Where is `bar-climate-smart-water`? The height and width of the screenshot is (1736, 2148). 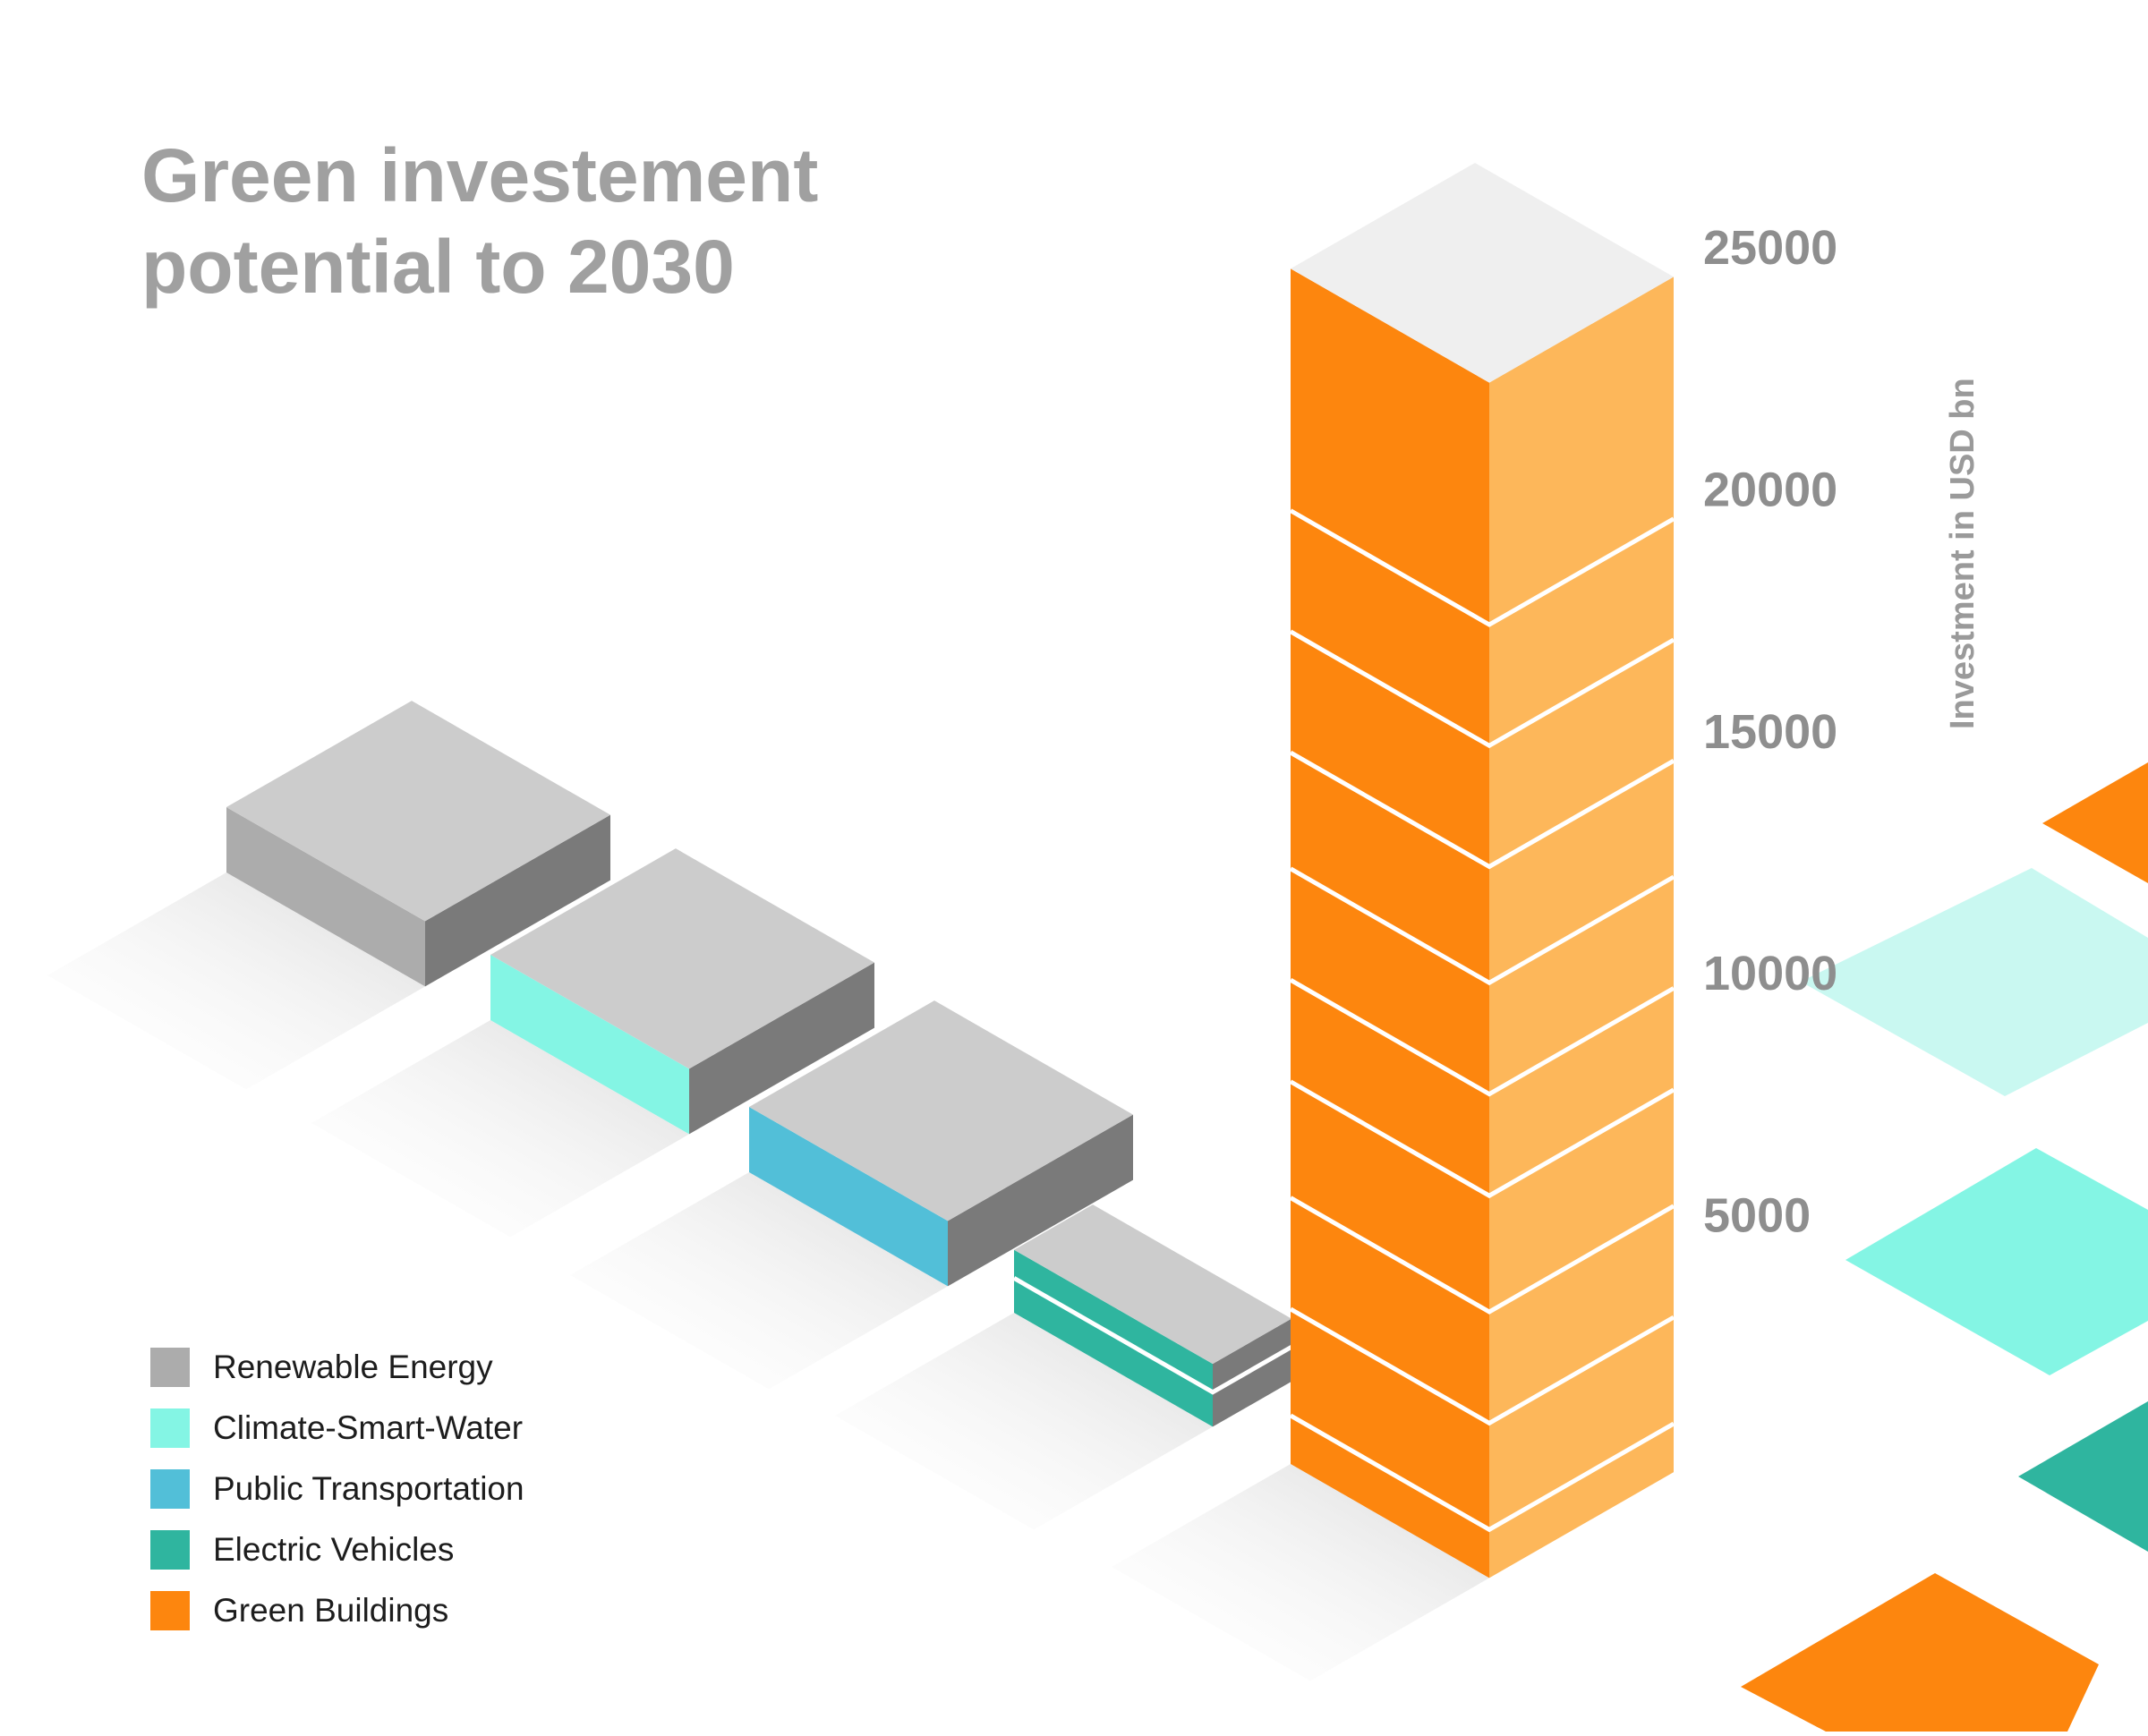 bar-climate-smart-water is located at coordinates (682, 992).